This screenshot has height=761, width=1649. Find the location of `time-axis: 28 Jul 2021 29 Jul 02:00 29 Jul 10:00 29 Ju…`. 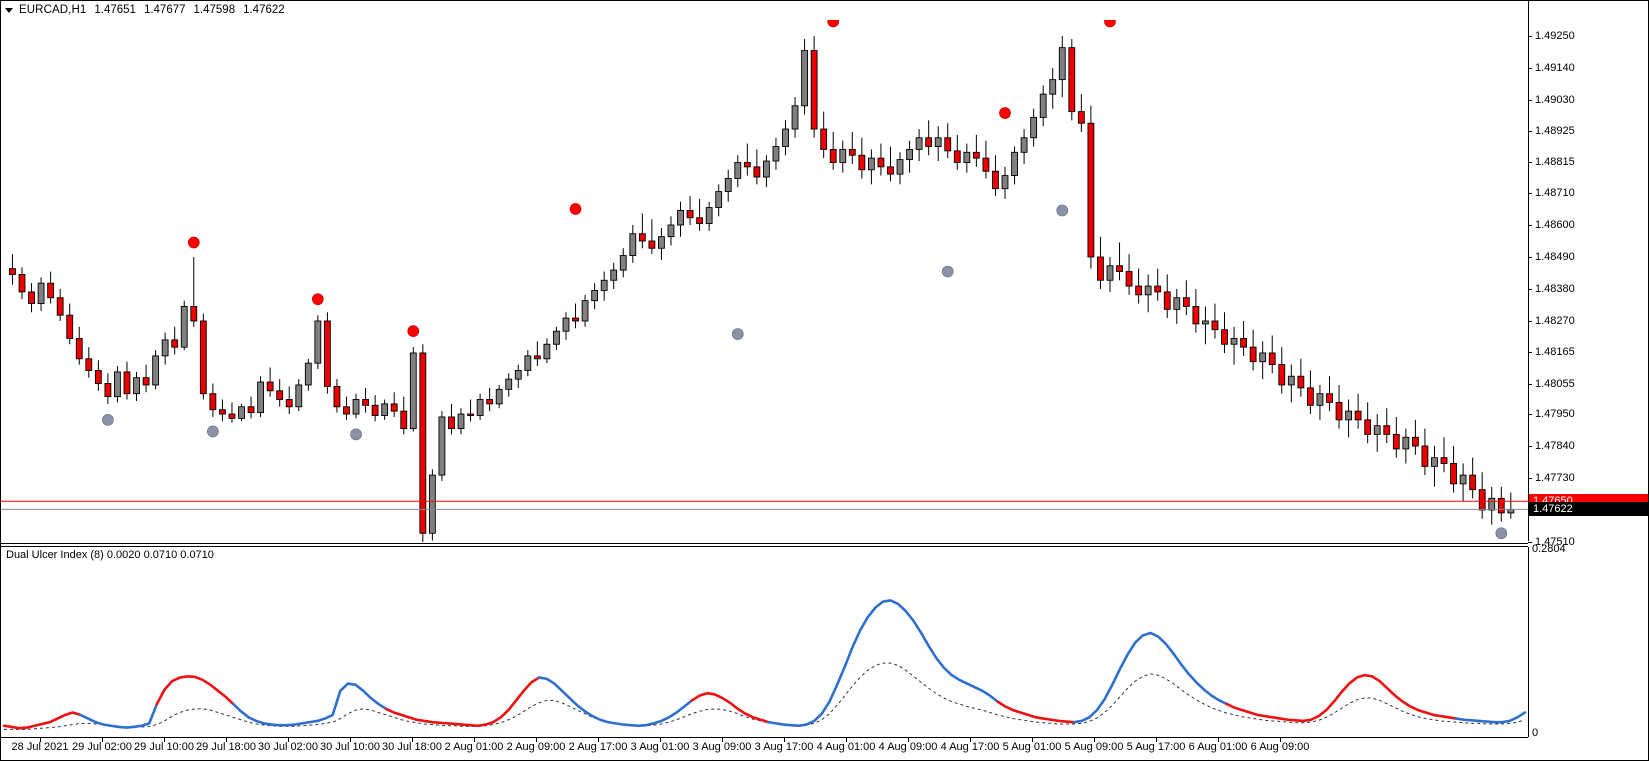

time-axis: 28 Jul 2021 29 Jul 02:00 29 Jul 10:00 29 Ju… is located at coordinates (824, 749).